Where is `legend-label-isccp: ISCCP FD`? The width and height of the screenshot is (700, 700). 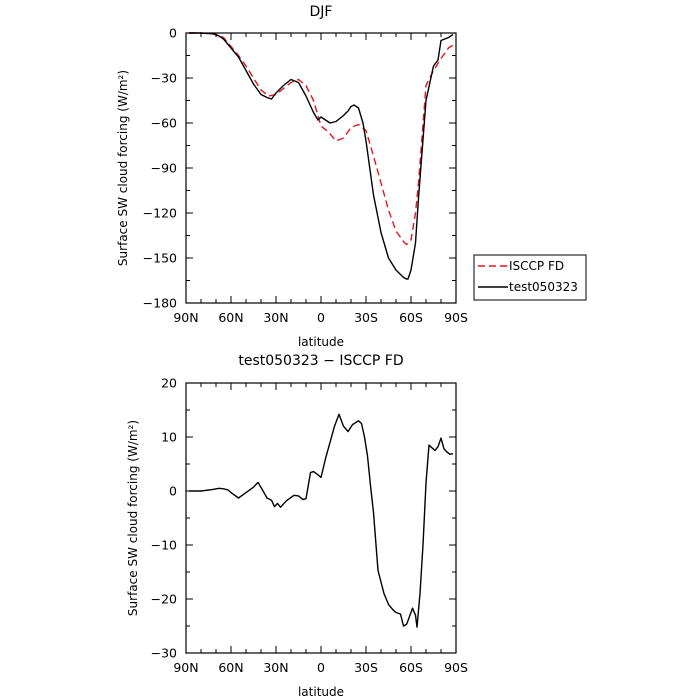 legend-label-isccp: ISCCP FD is located at coordinates (536, 266).